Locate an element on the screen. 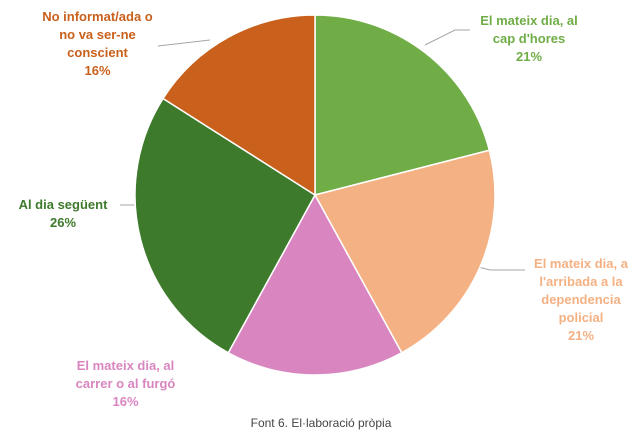 This screenshot has height=436, width=642. category-label: Al dia següent is located at coordinates (63, 204).